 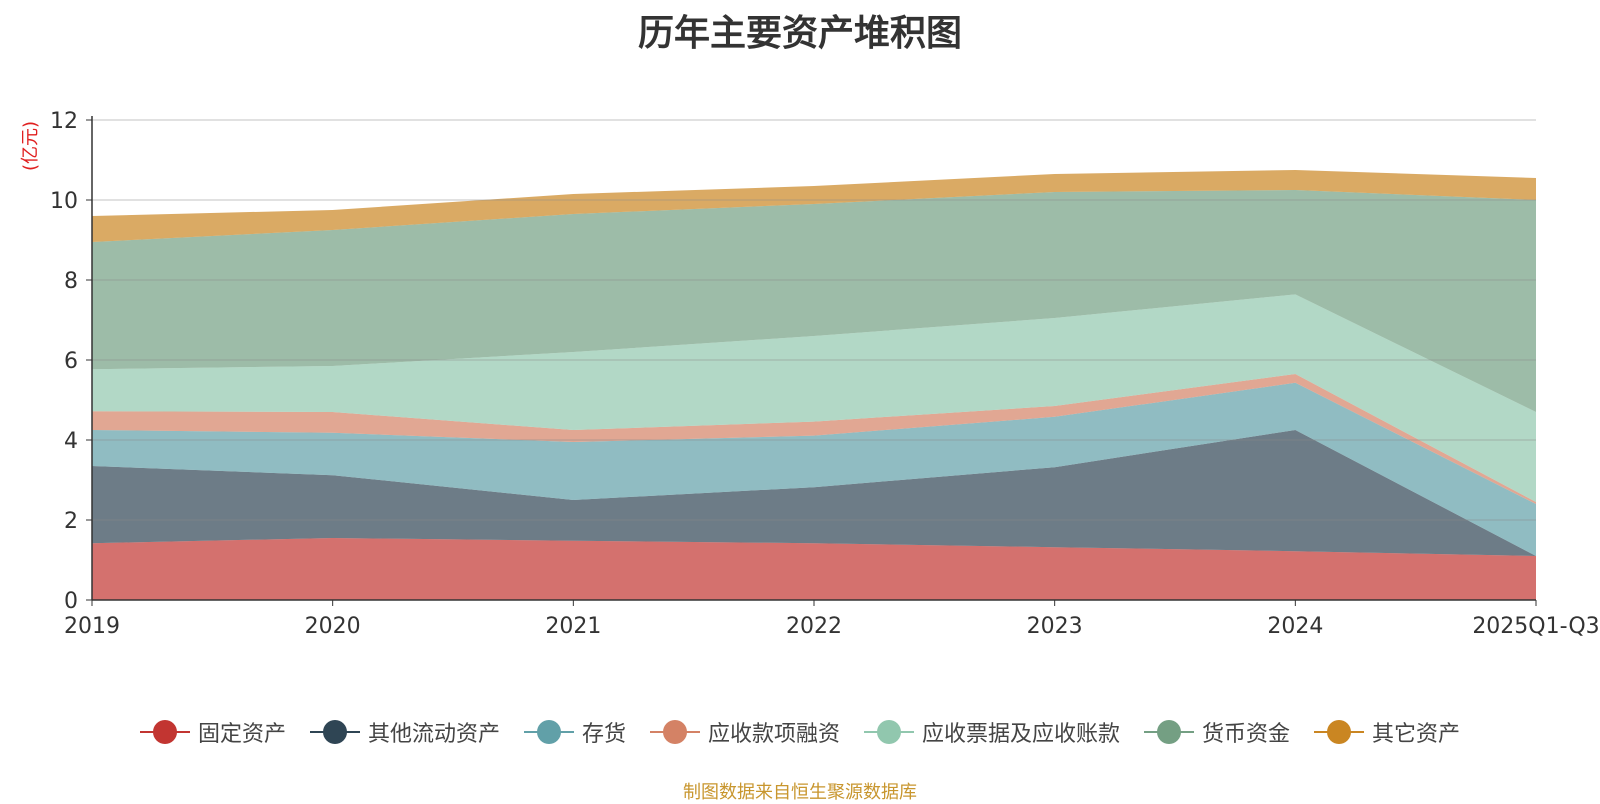 I want to click on x-tick-label: 2024, so click(x=1295, y=626).